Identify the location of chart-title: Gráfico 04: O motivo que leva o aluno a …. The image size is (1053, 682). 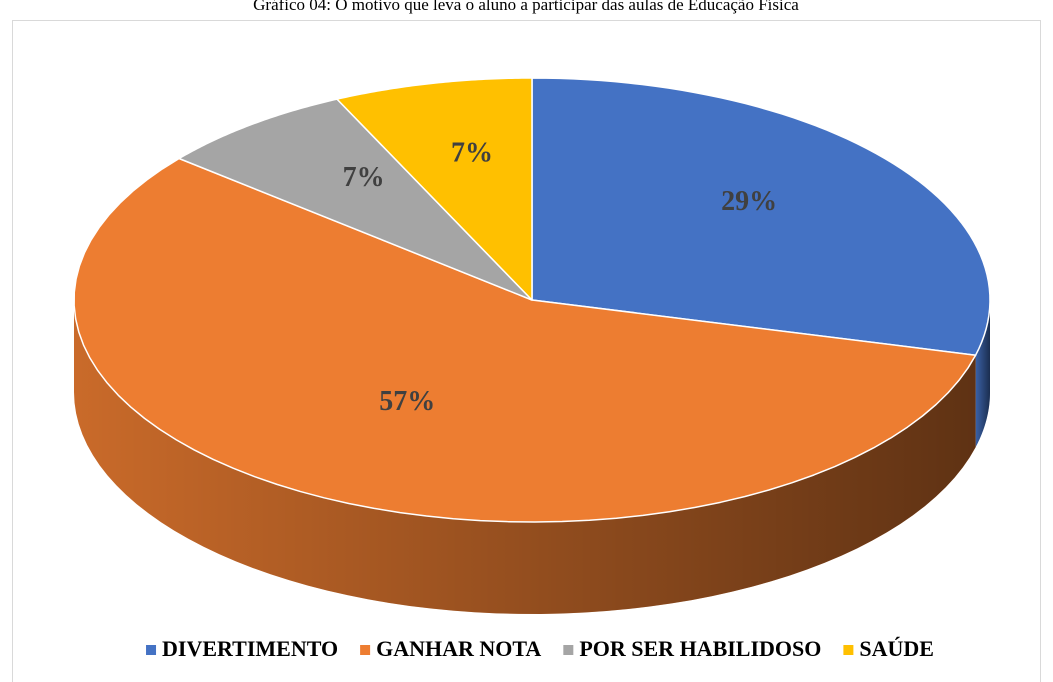
(526, 7).